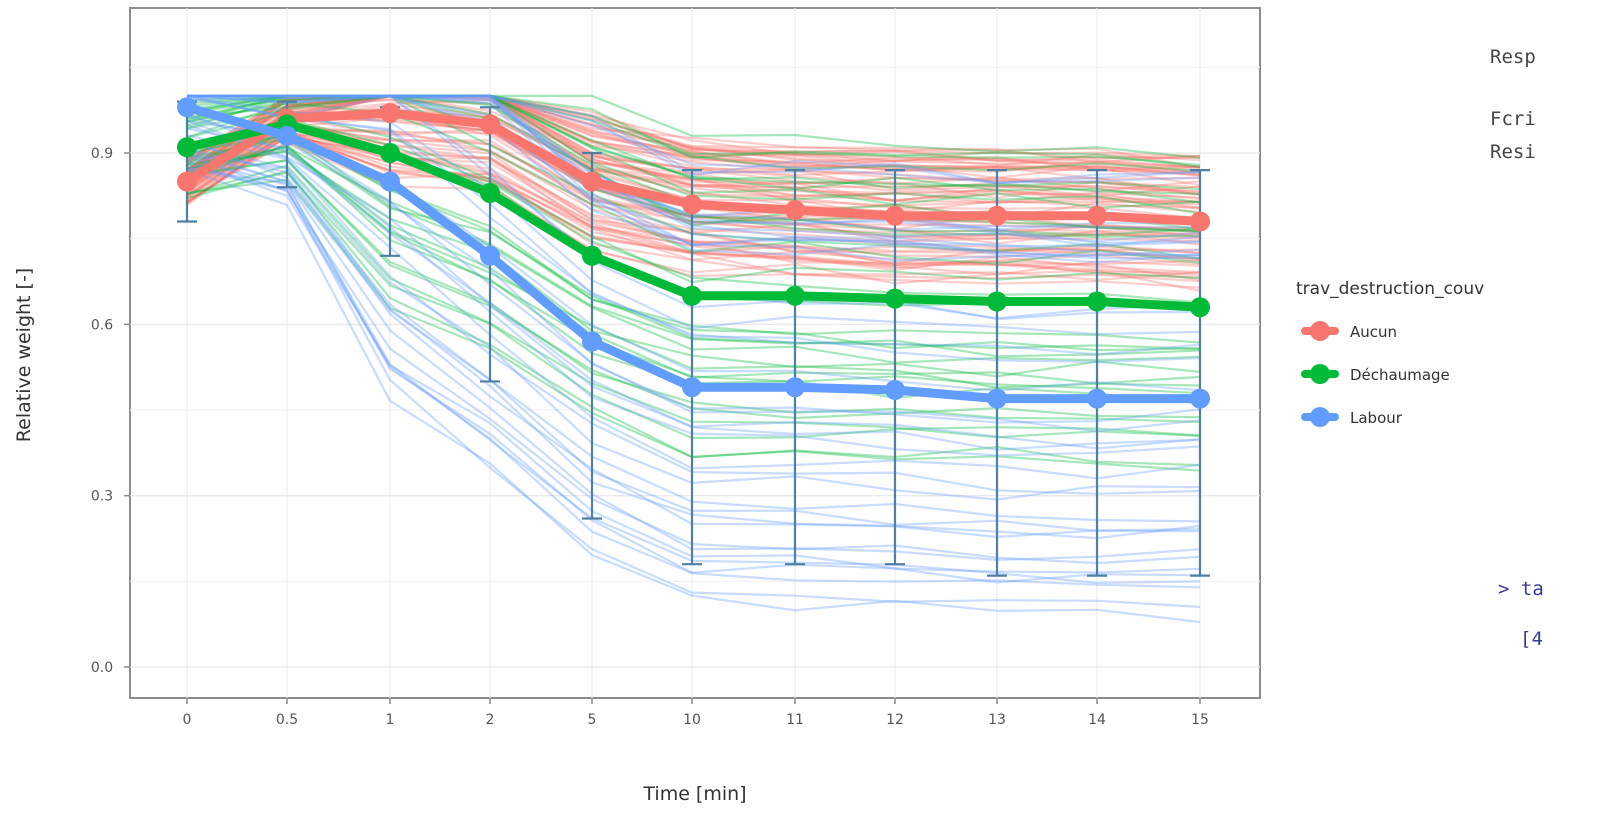  Describe the element at coordinates (1513, 152) in the screenshot. I see `console-line-3: Resi` at that location.